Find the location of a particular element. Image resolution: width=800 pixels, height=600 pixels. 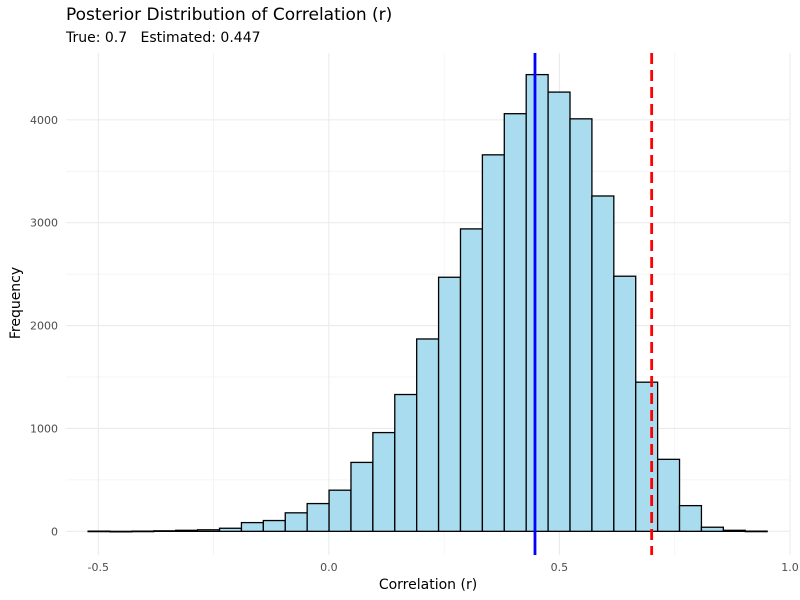

y-axis-ticks: 0 1000 2000 3000 4000 is located at coordinates (44, 326).